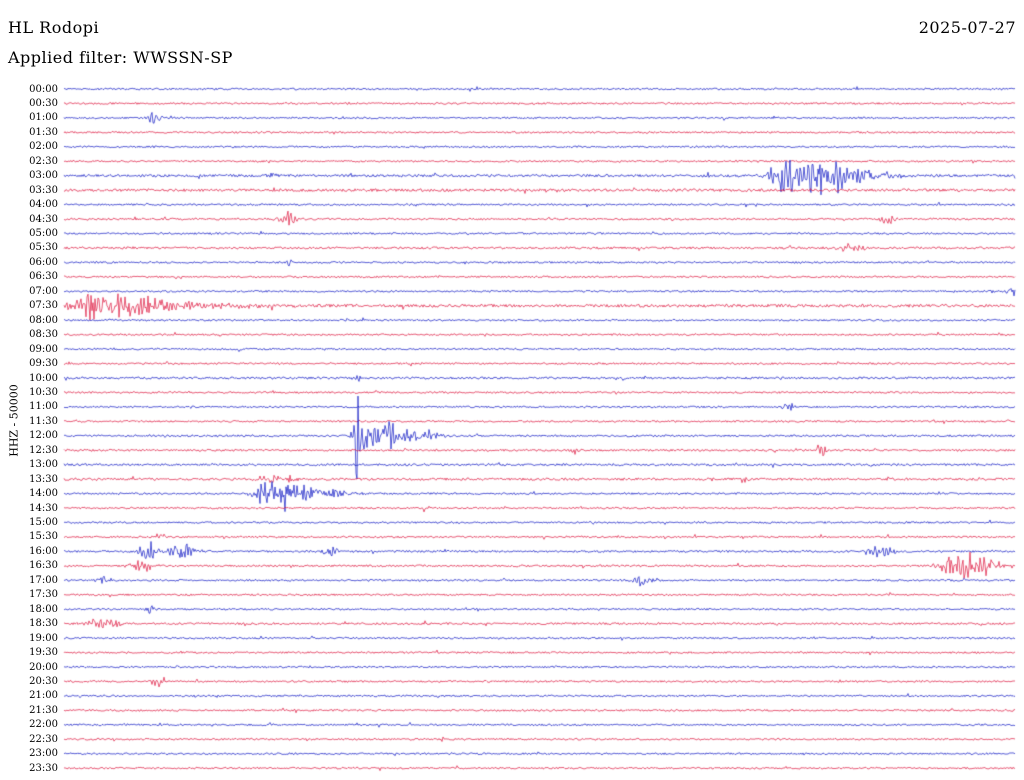 The width and height of the screenshot is (1024, 780). Describe the element at coordinates (43, 667) in the screenshot. I see `row-time-label: 20:00` at that location.